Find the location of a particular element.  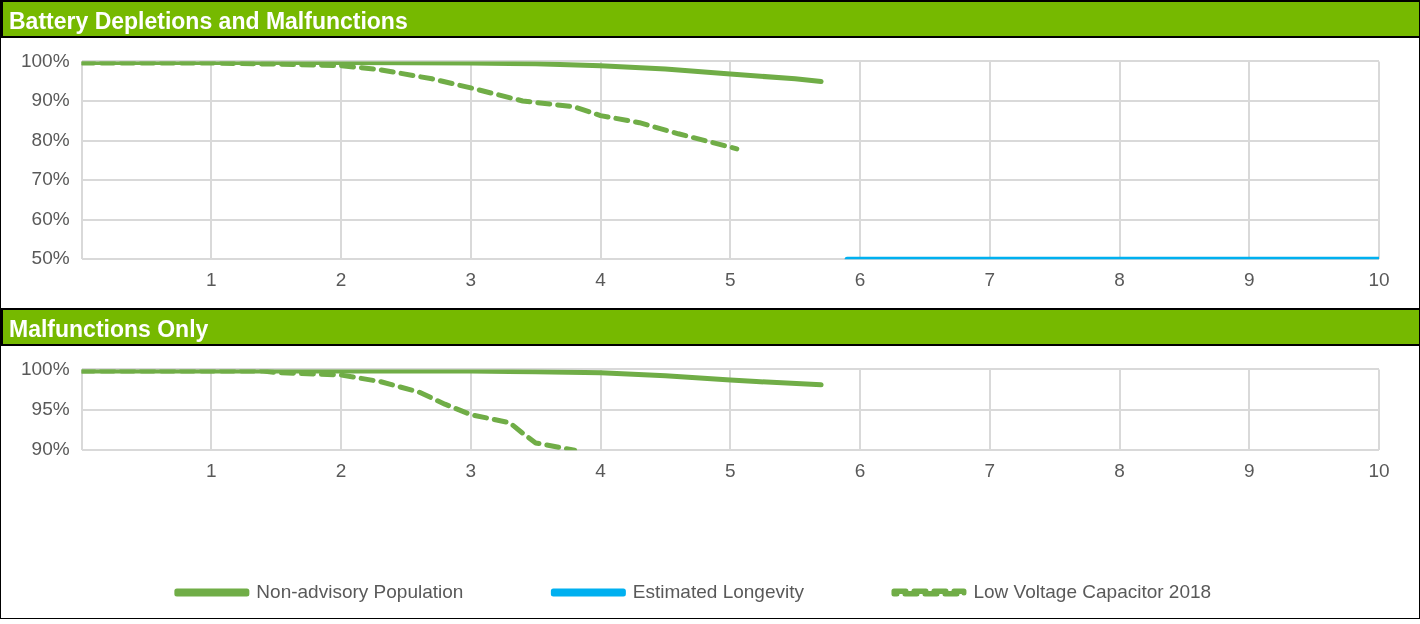

y-tick-label: 95% is located at coordinates (50, 409).